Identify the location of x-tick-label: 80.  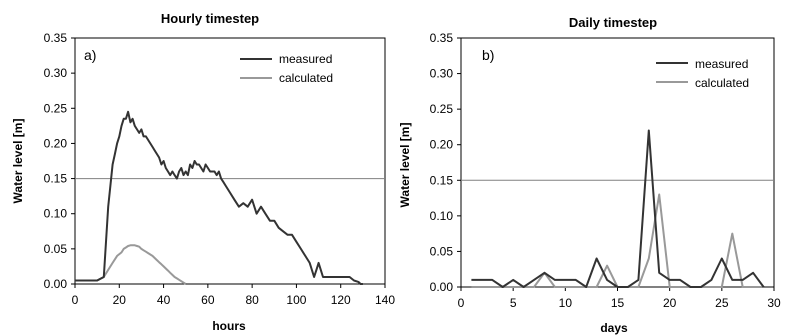
(252, 300).